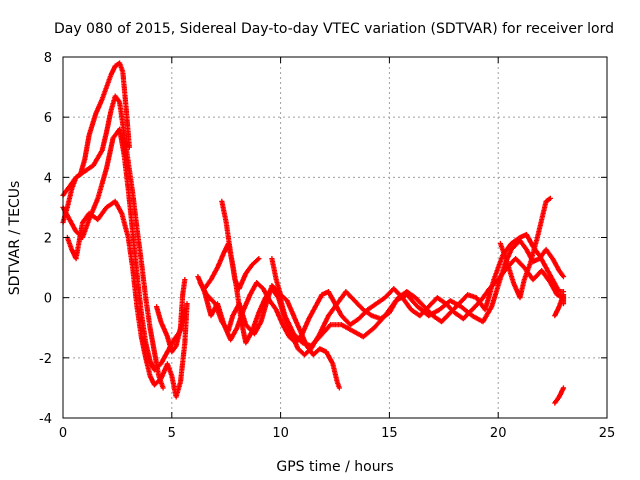 The height and width of the screenshot is (480, 640). I want to click on x-tick-label: 15, so click(389, 433).